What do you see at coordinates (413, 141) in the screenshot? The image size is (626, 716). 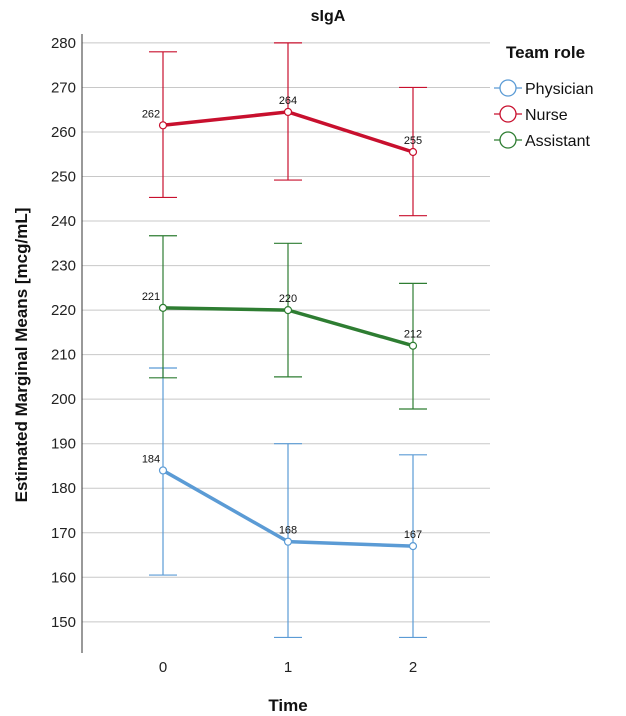 I see `data-label: 255` at bounding box center [413, 141].